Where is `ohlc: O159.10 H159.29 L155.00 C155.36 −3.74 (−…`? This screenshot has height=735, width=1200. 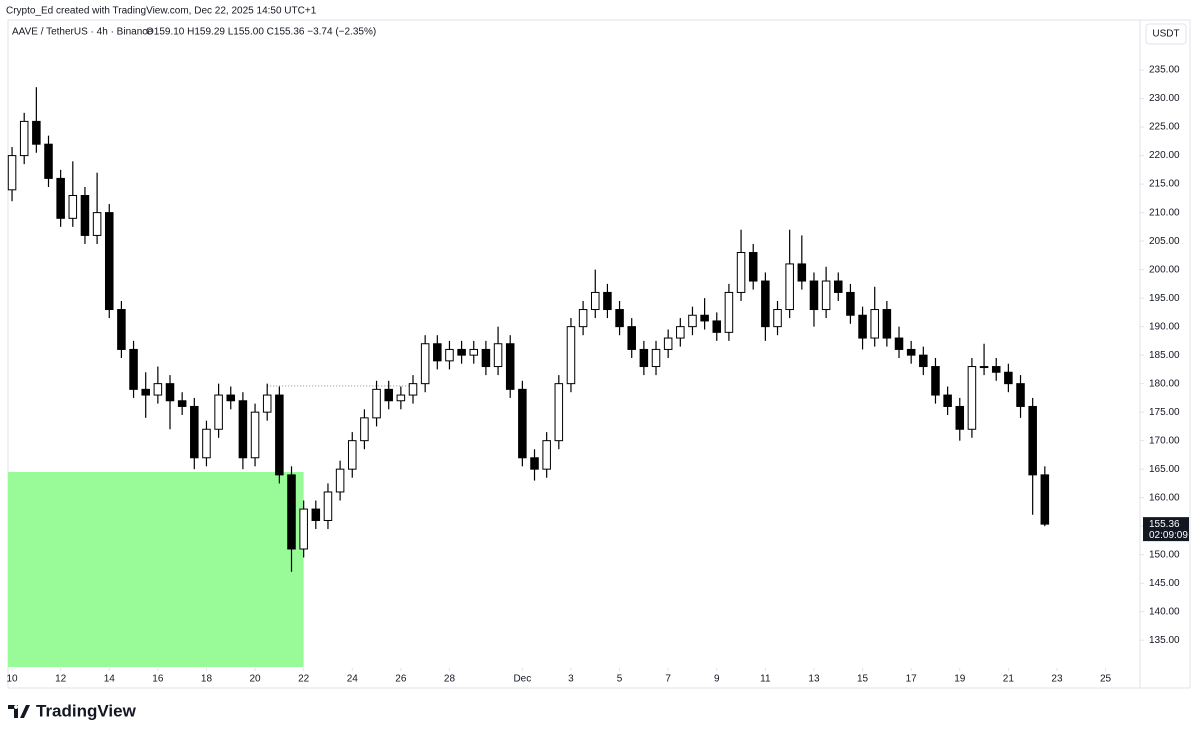 ohlc: O159.10 H159.29 L155.00 C155.36 −3.74 (−… is located at coordinates (261, 32).